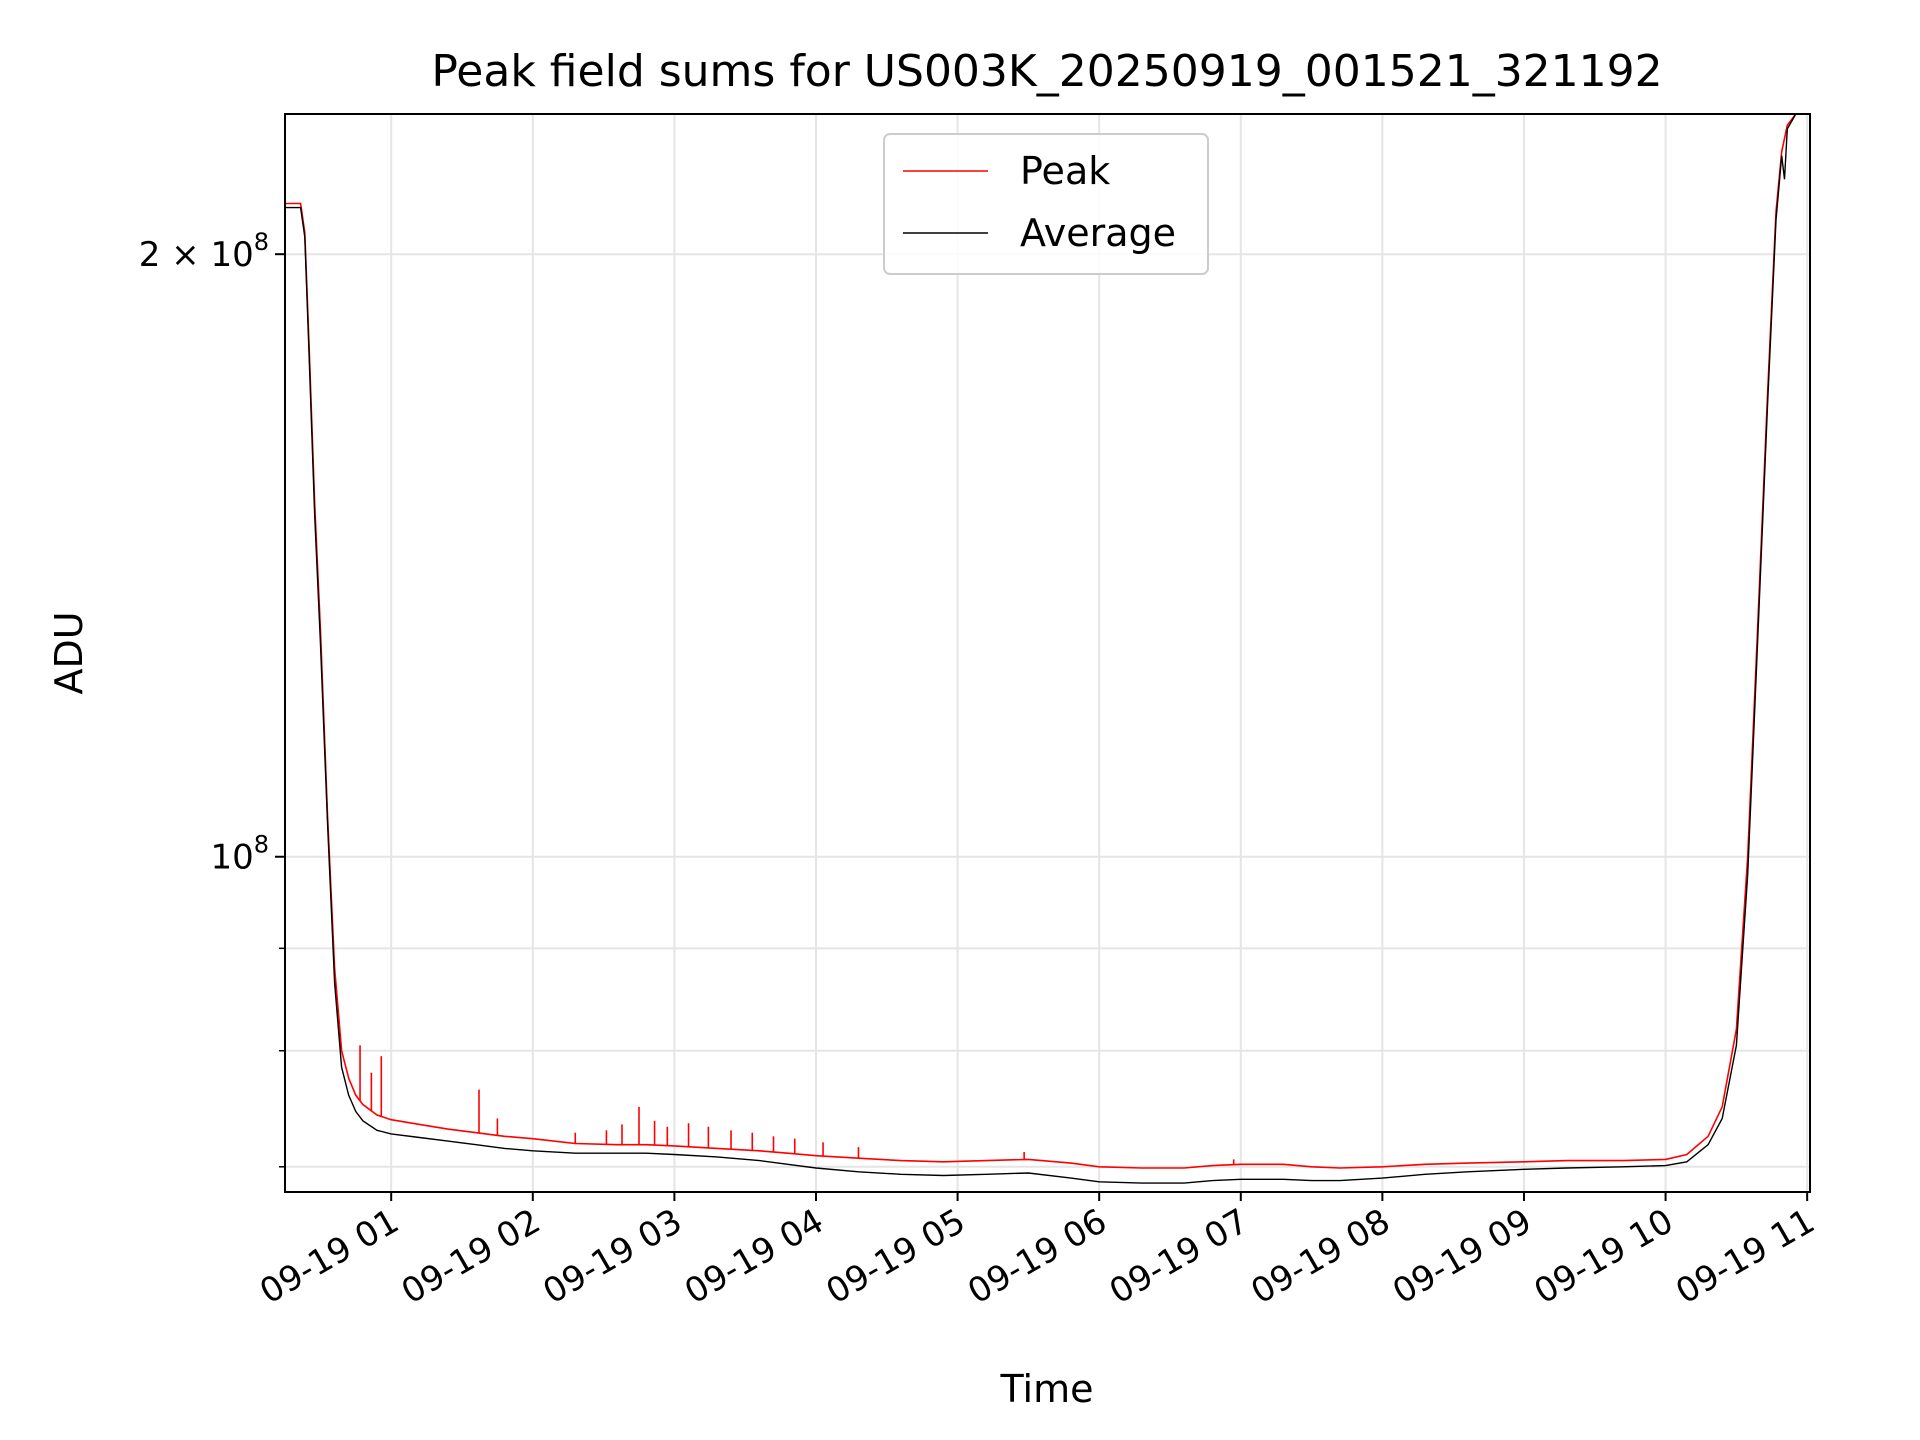  Describe the element at coordinates (69, 652) in the screenshot. I see `y-axis-label: ADU` at that location.